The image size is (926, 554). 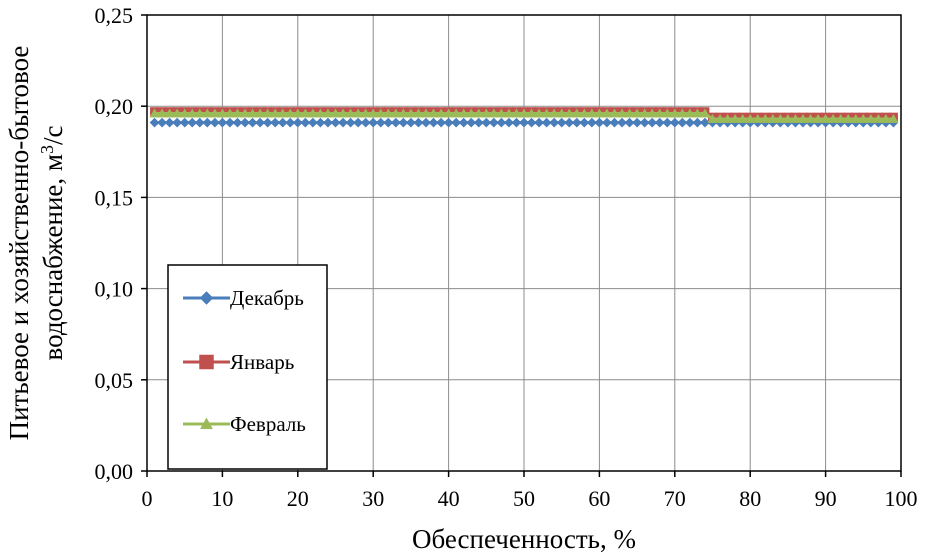 I want to click on series-triangle, so click(x=524, y=115).